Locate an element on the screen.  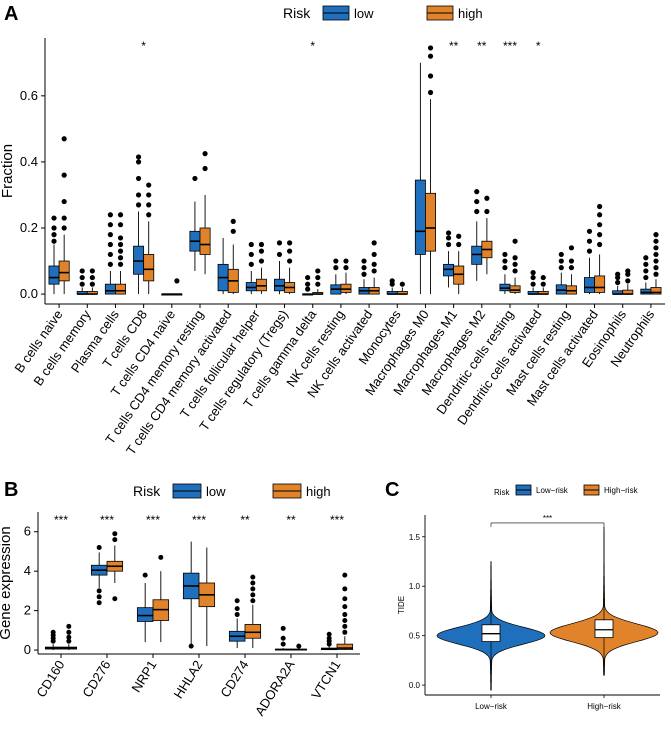
box-low-mast-cells-activated is located at coordinates (589, 261).